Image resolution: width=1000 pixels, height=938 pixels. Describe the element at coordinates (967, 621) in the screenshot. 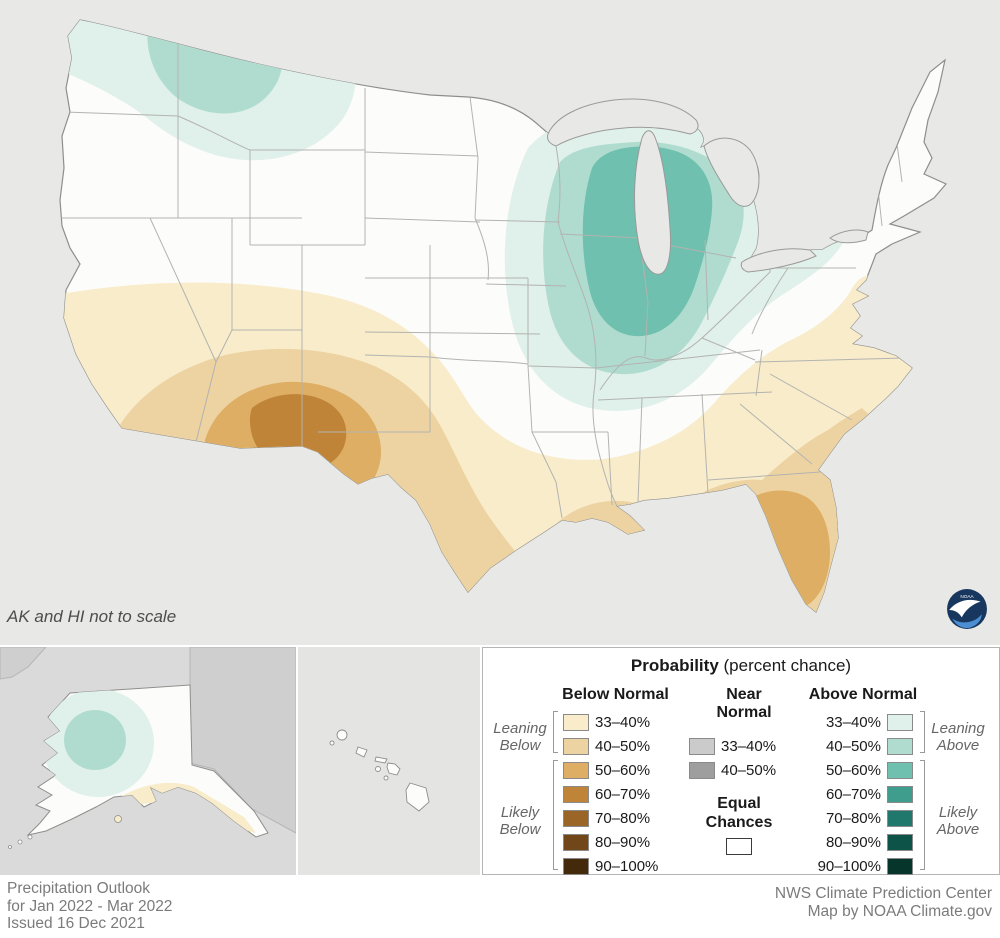

I see `noaa-wave-icon` at that location.